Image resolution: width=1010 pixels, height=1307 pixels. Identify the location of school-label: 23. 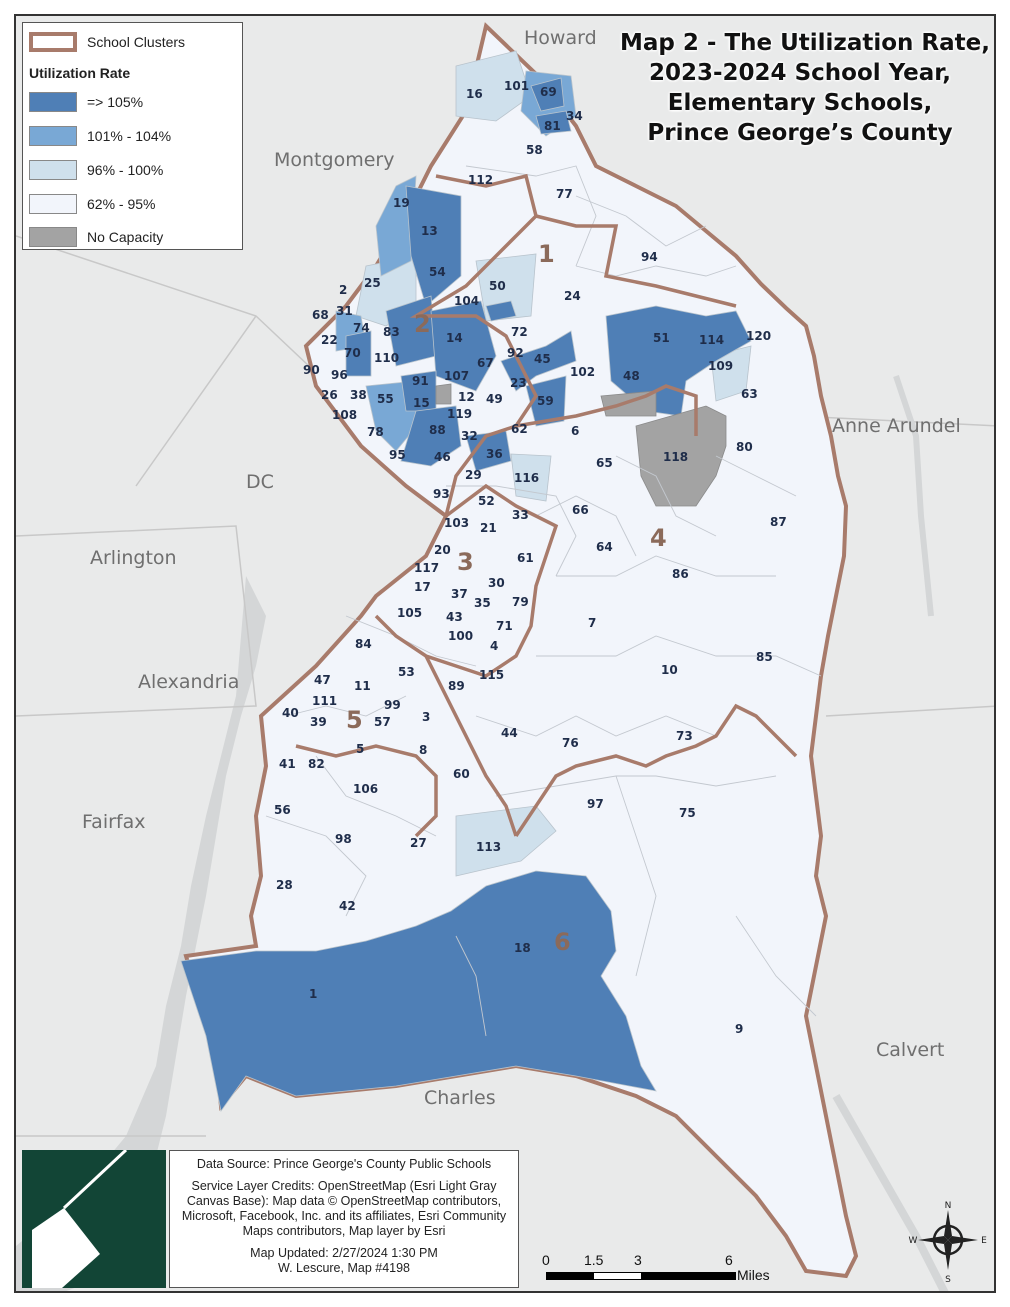
(518, 383).